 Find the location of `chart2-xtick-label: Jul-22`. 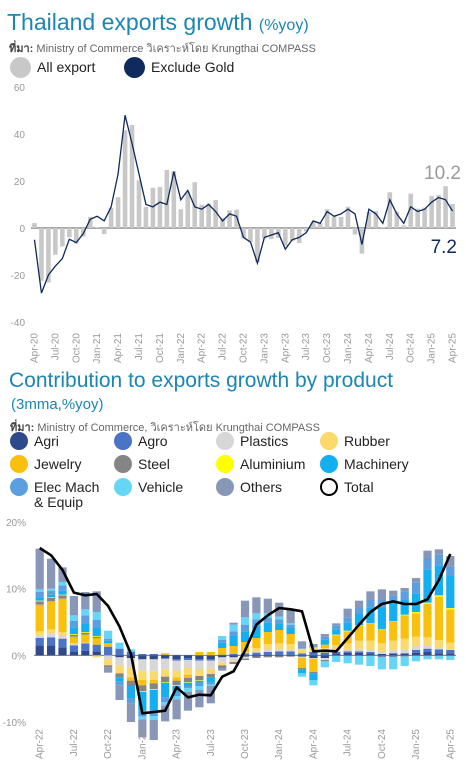

chart2-xtick-label: Jul-22 is located at coordinates (74, 743).